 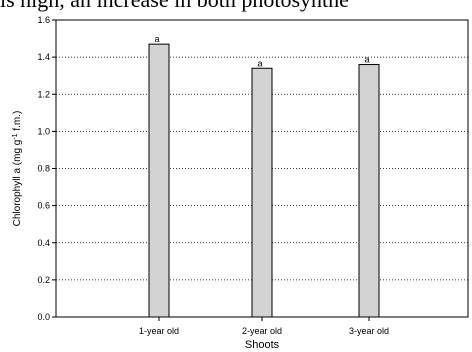 What do you see at coordinates (43, 131) in the screenshot?
I see `y-tick-label: 1.0` at bounding box center [43, 131].